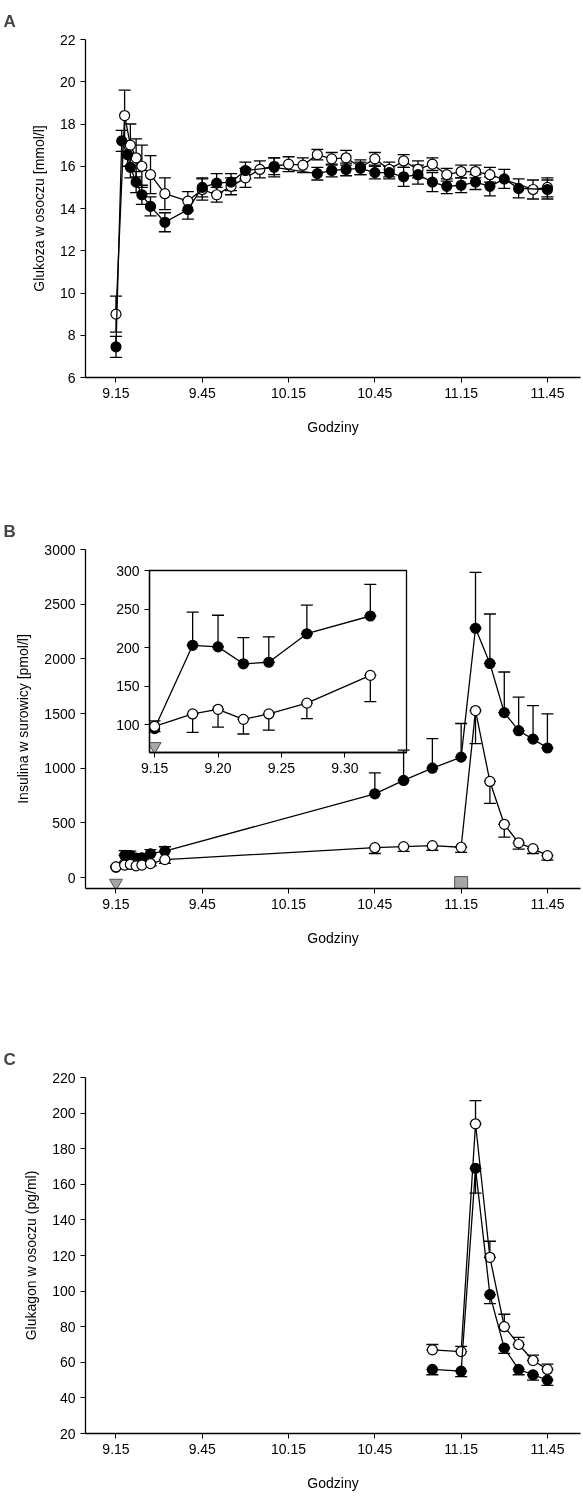  Describe the element at coordinates (38, 208) in the screenshot. I see `y-axis-title: Glukoza w osoczu [mmol/l]` at that location.